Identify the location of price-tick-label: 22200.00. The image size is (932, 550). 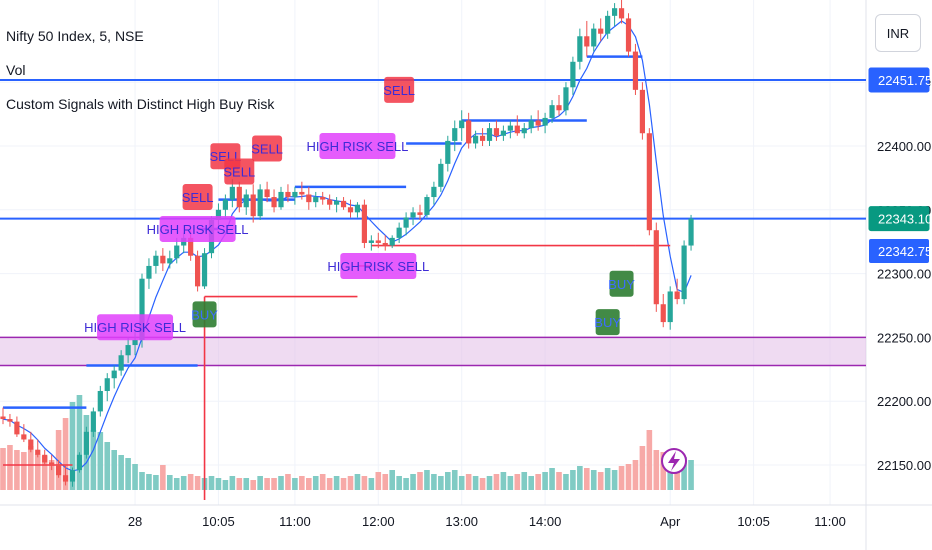
(904, 401).